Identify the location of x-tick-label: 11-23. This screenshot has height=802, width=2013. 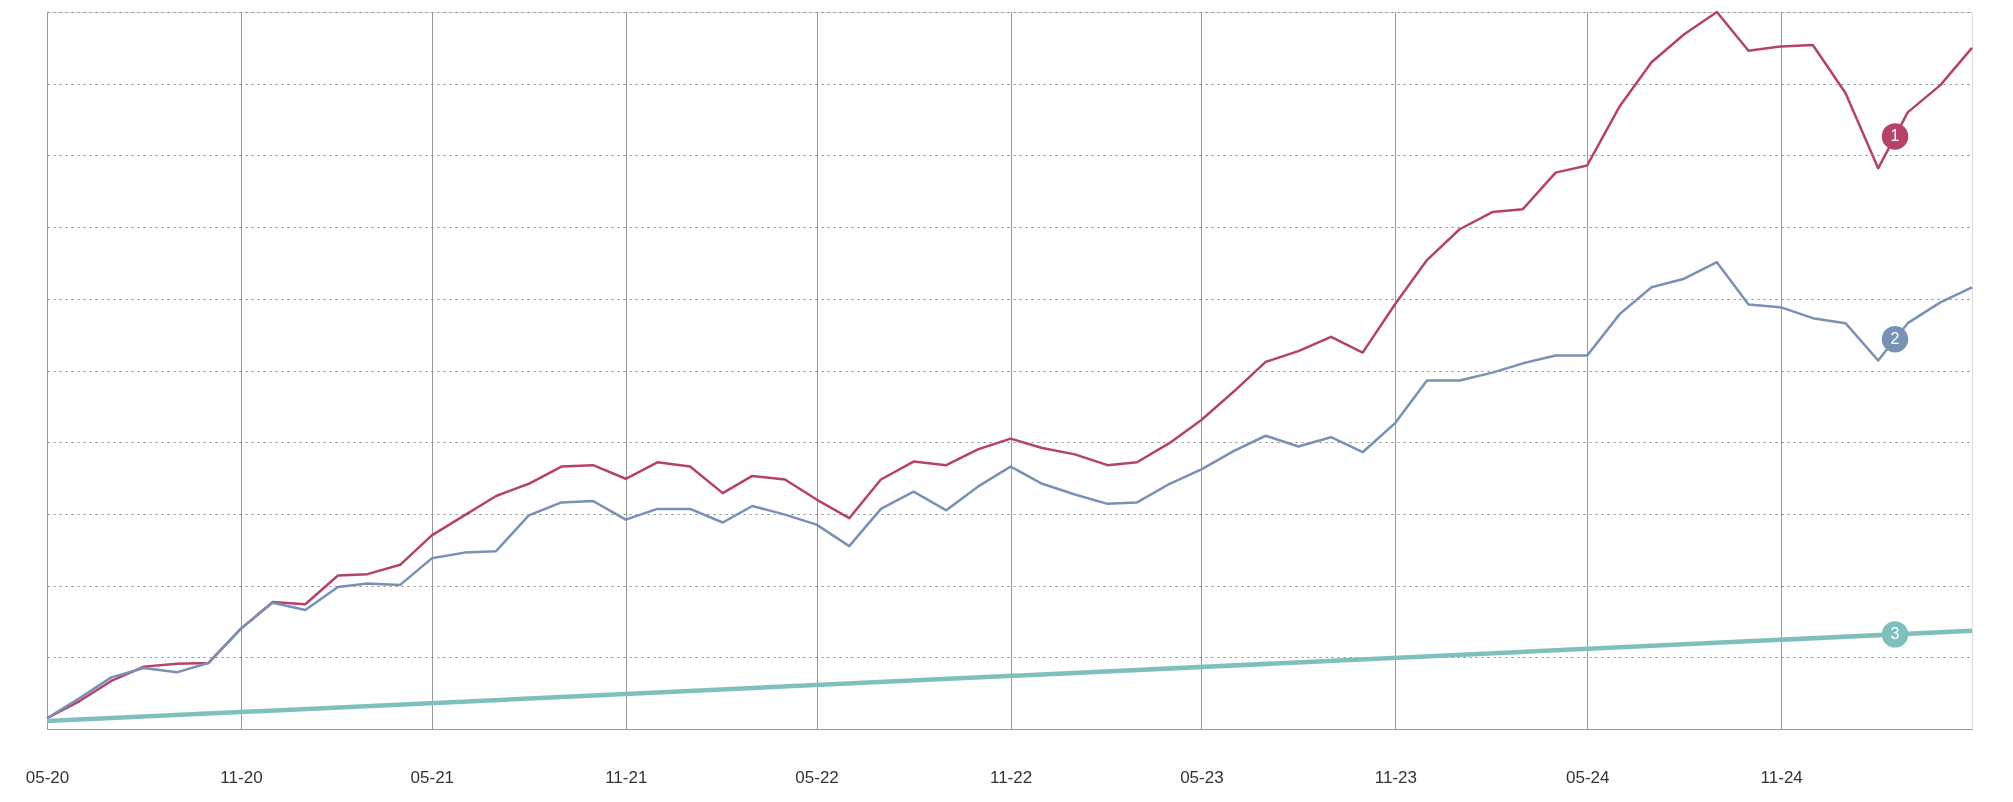
(1395, 777).